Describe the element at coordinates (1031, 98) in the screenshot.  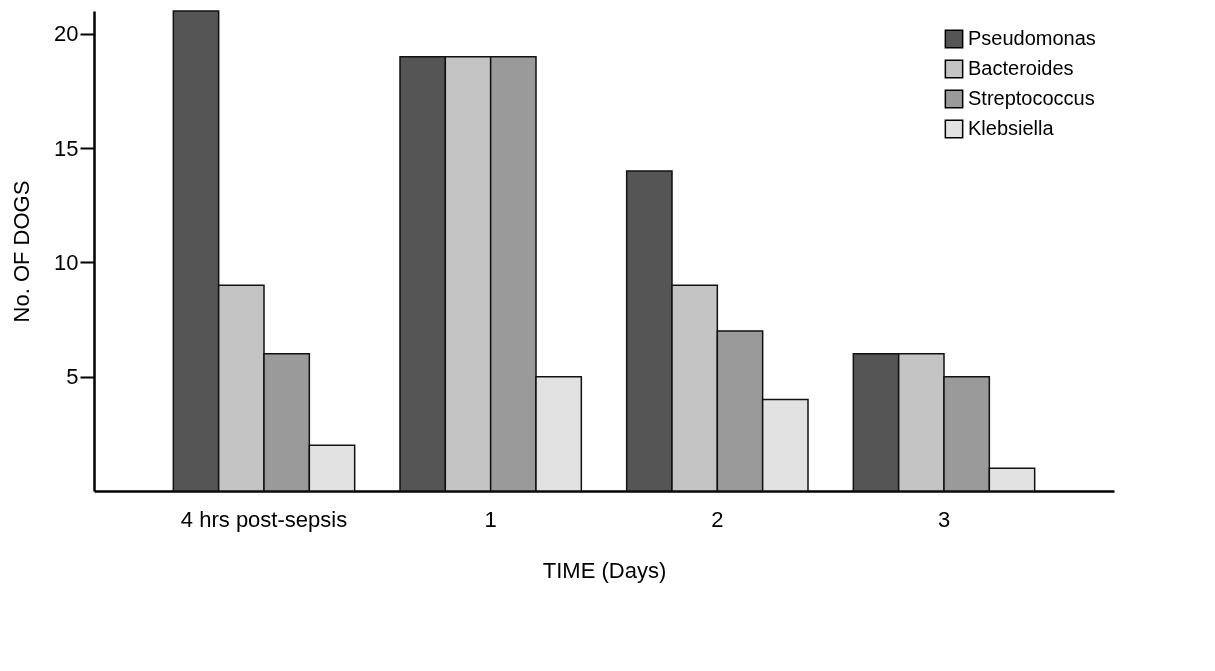
I see `legend-label: Streptococcus` at that location.